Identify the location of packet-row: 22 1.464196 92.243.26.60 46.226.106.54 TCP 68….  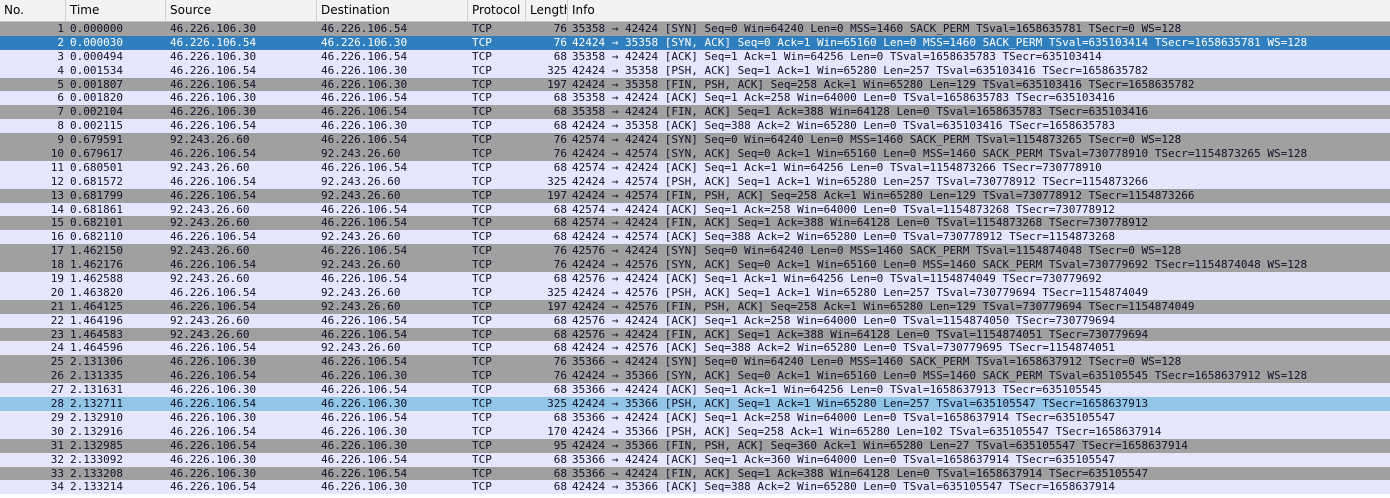
(695, 320).